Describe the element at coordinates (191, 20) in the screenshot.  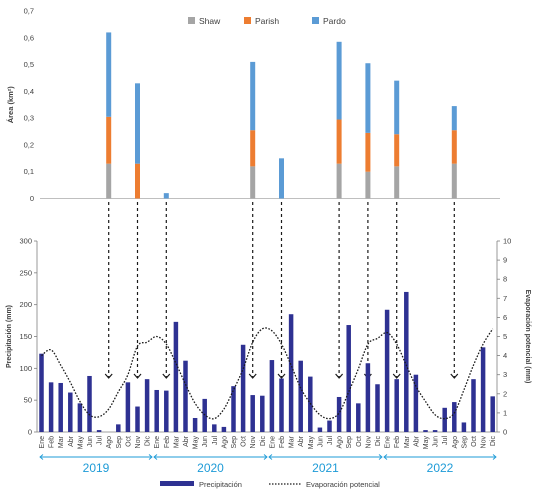
I see `legend-swatch-shaw` at that location.